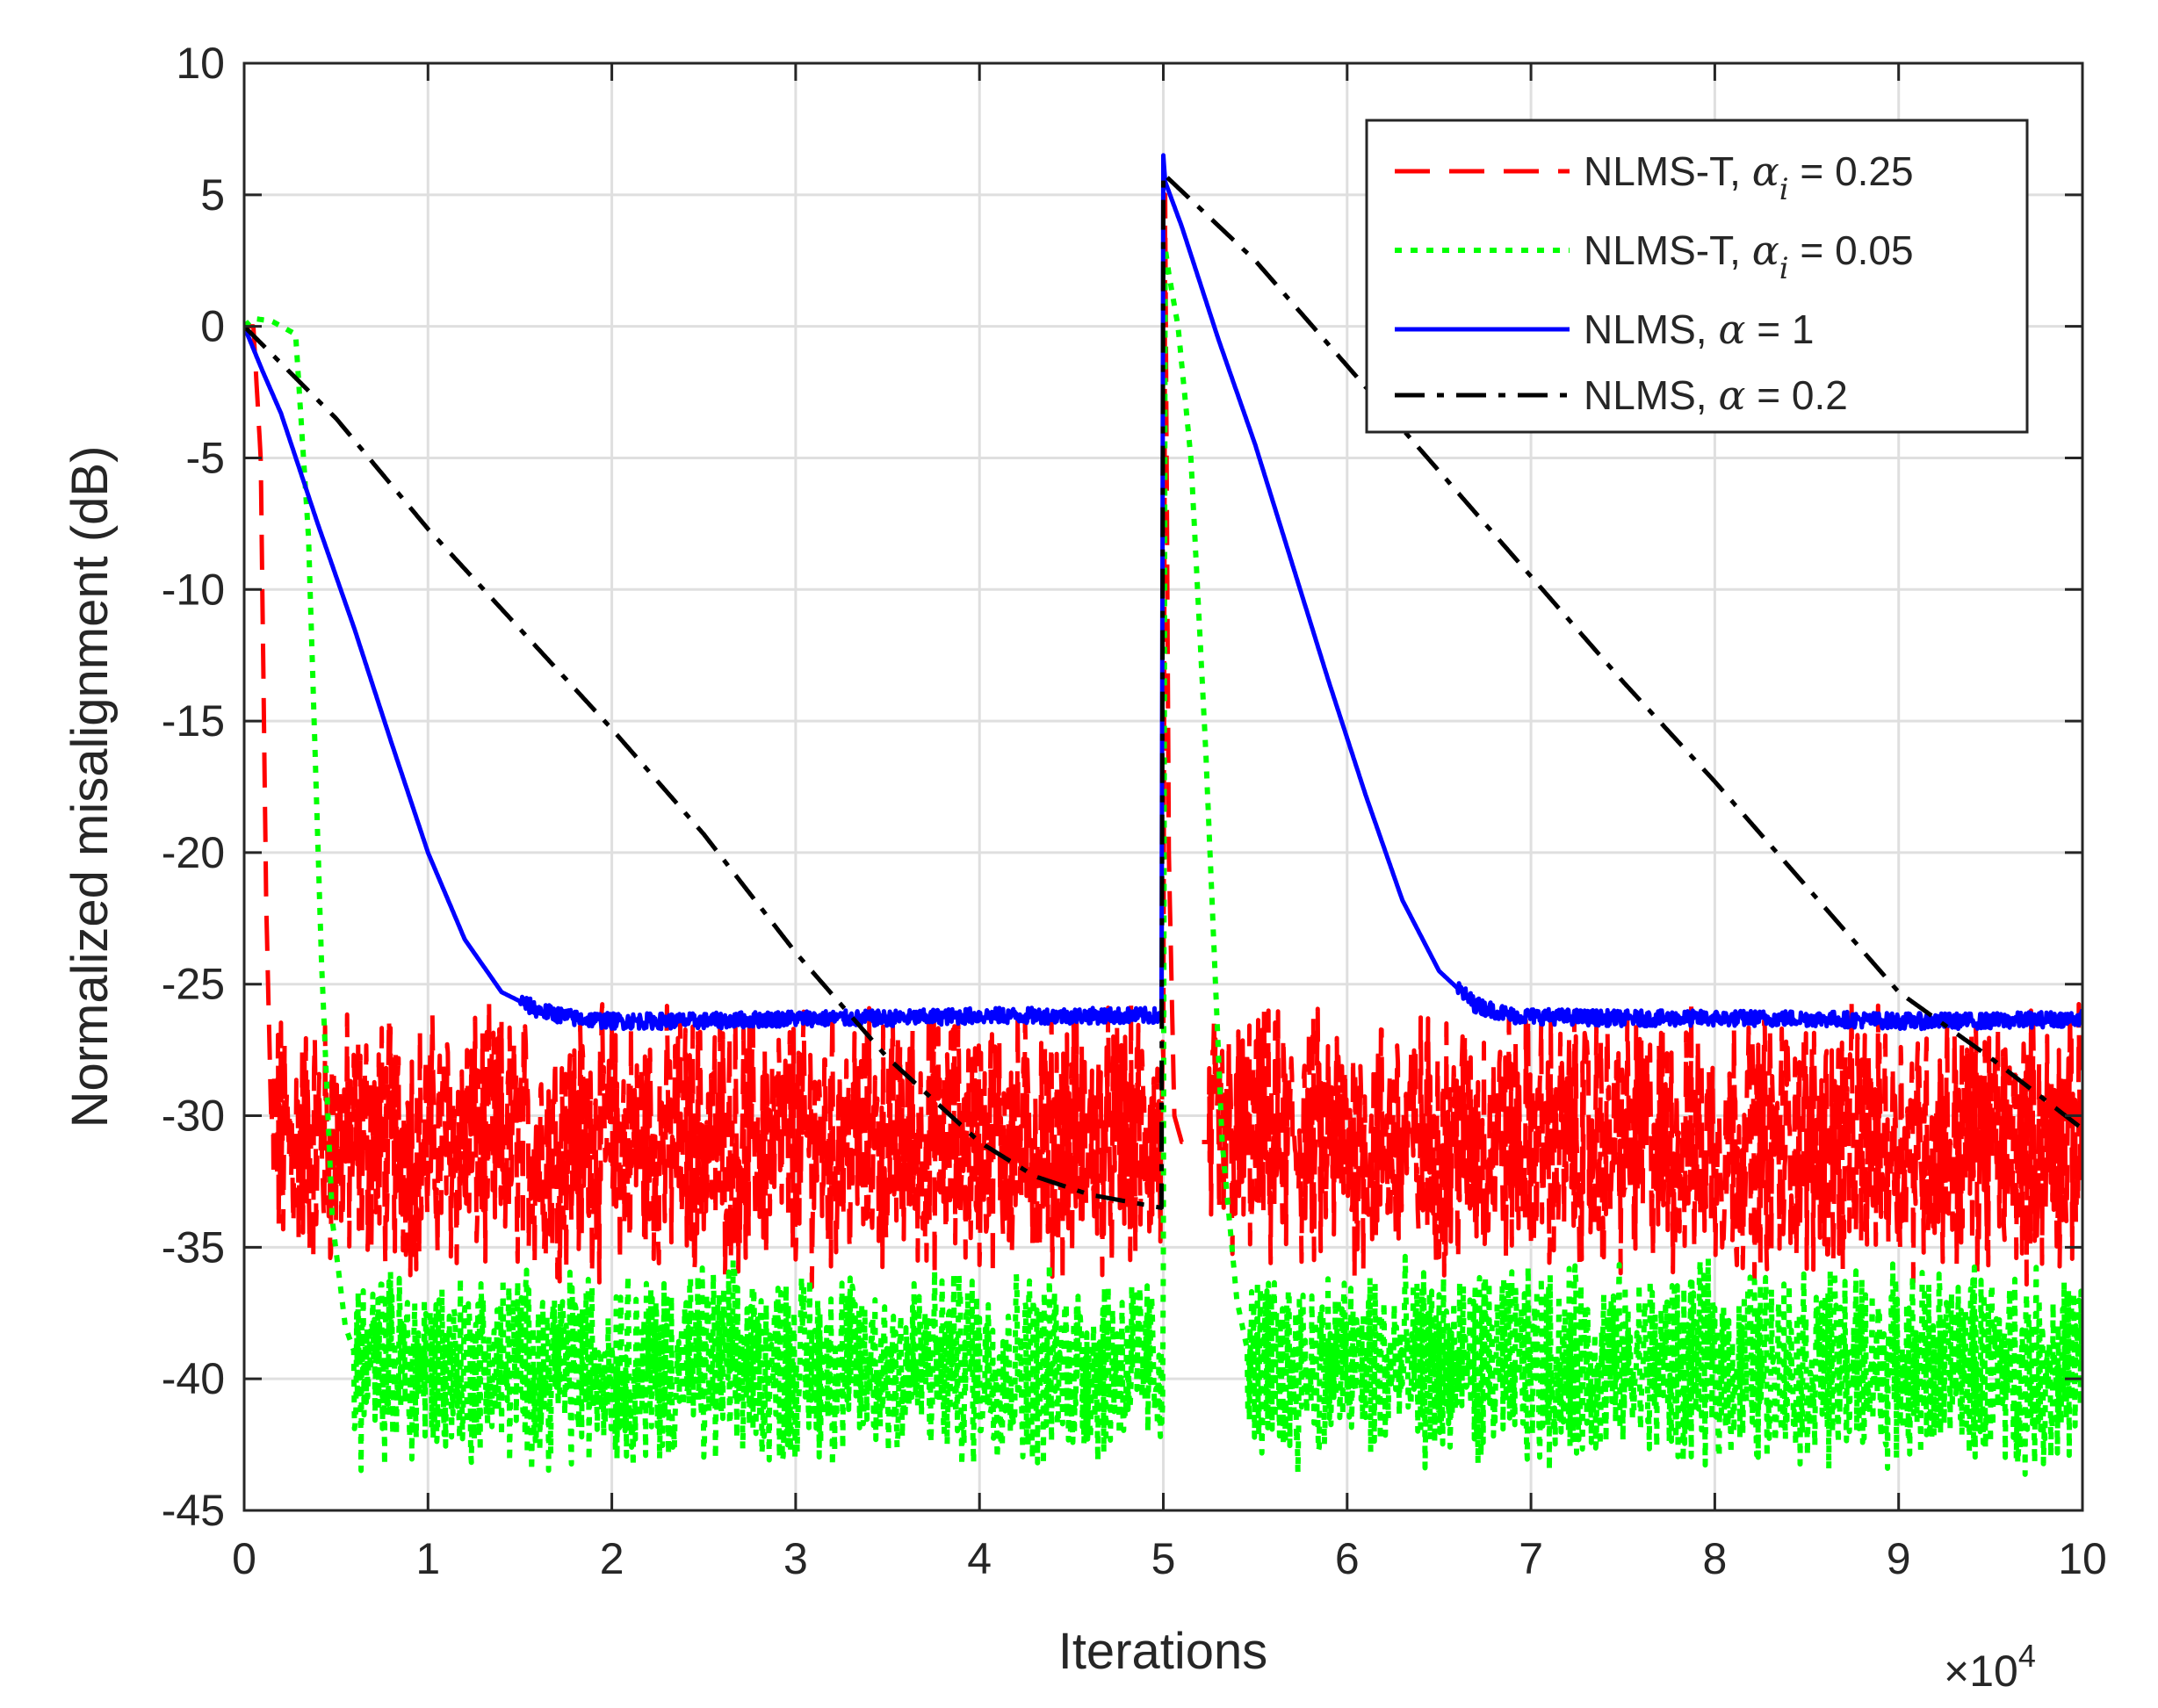  What do you see at coordinates (193, 1247) in the screenshot?
I see `y-tick-label: -35` at bounding box center [193, 1247].